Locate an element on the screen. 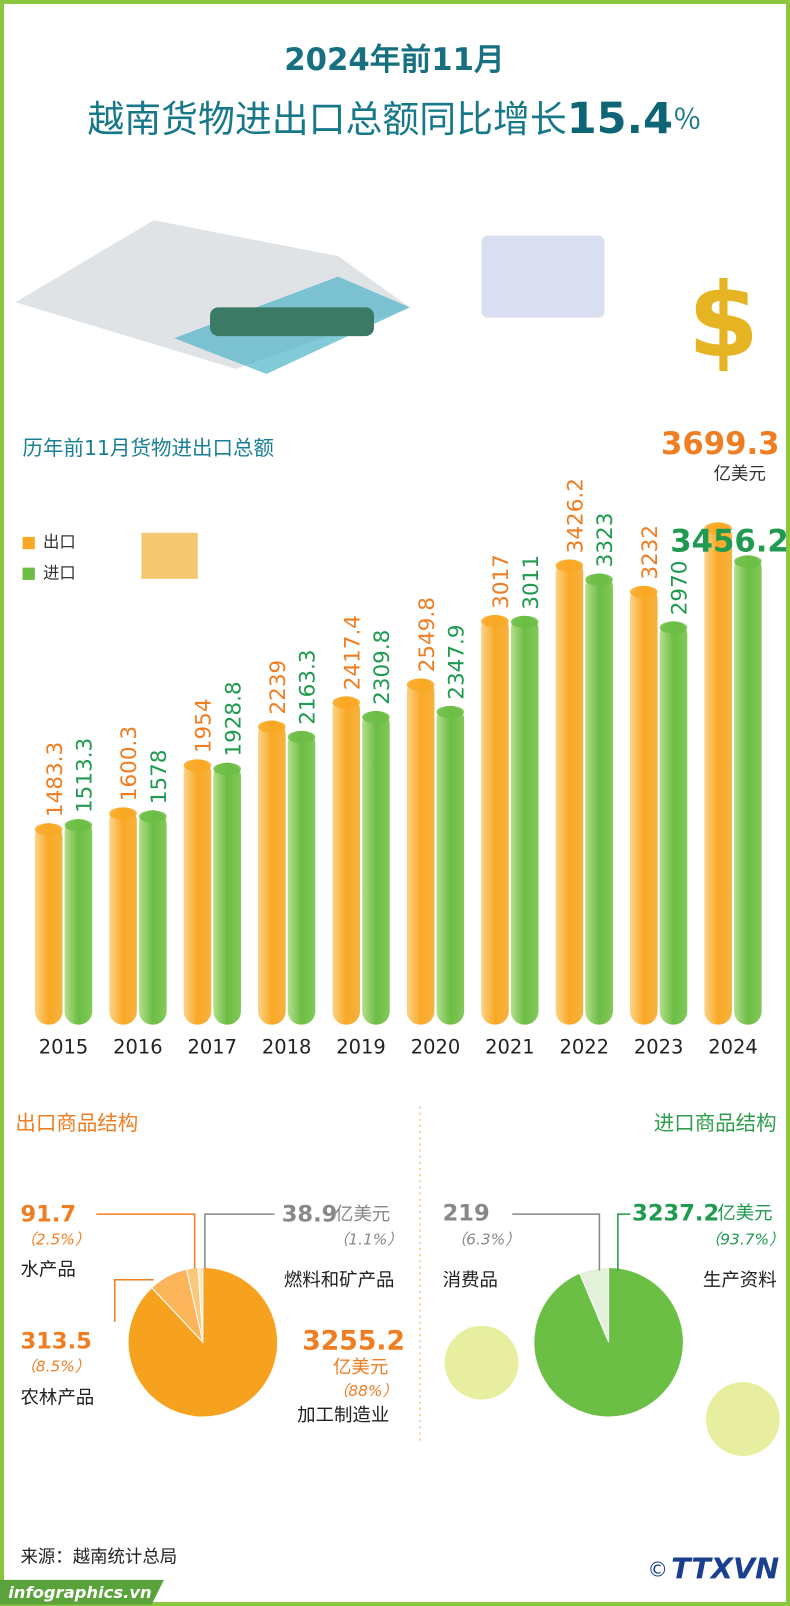 Image resolution: width=790 pixels, height=1606 pixels. value-label: 2970 is located at coordinates (680, 588).